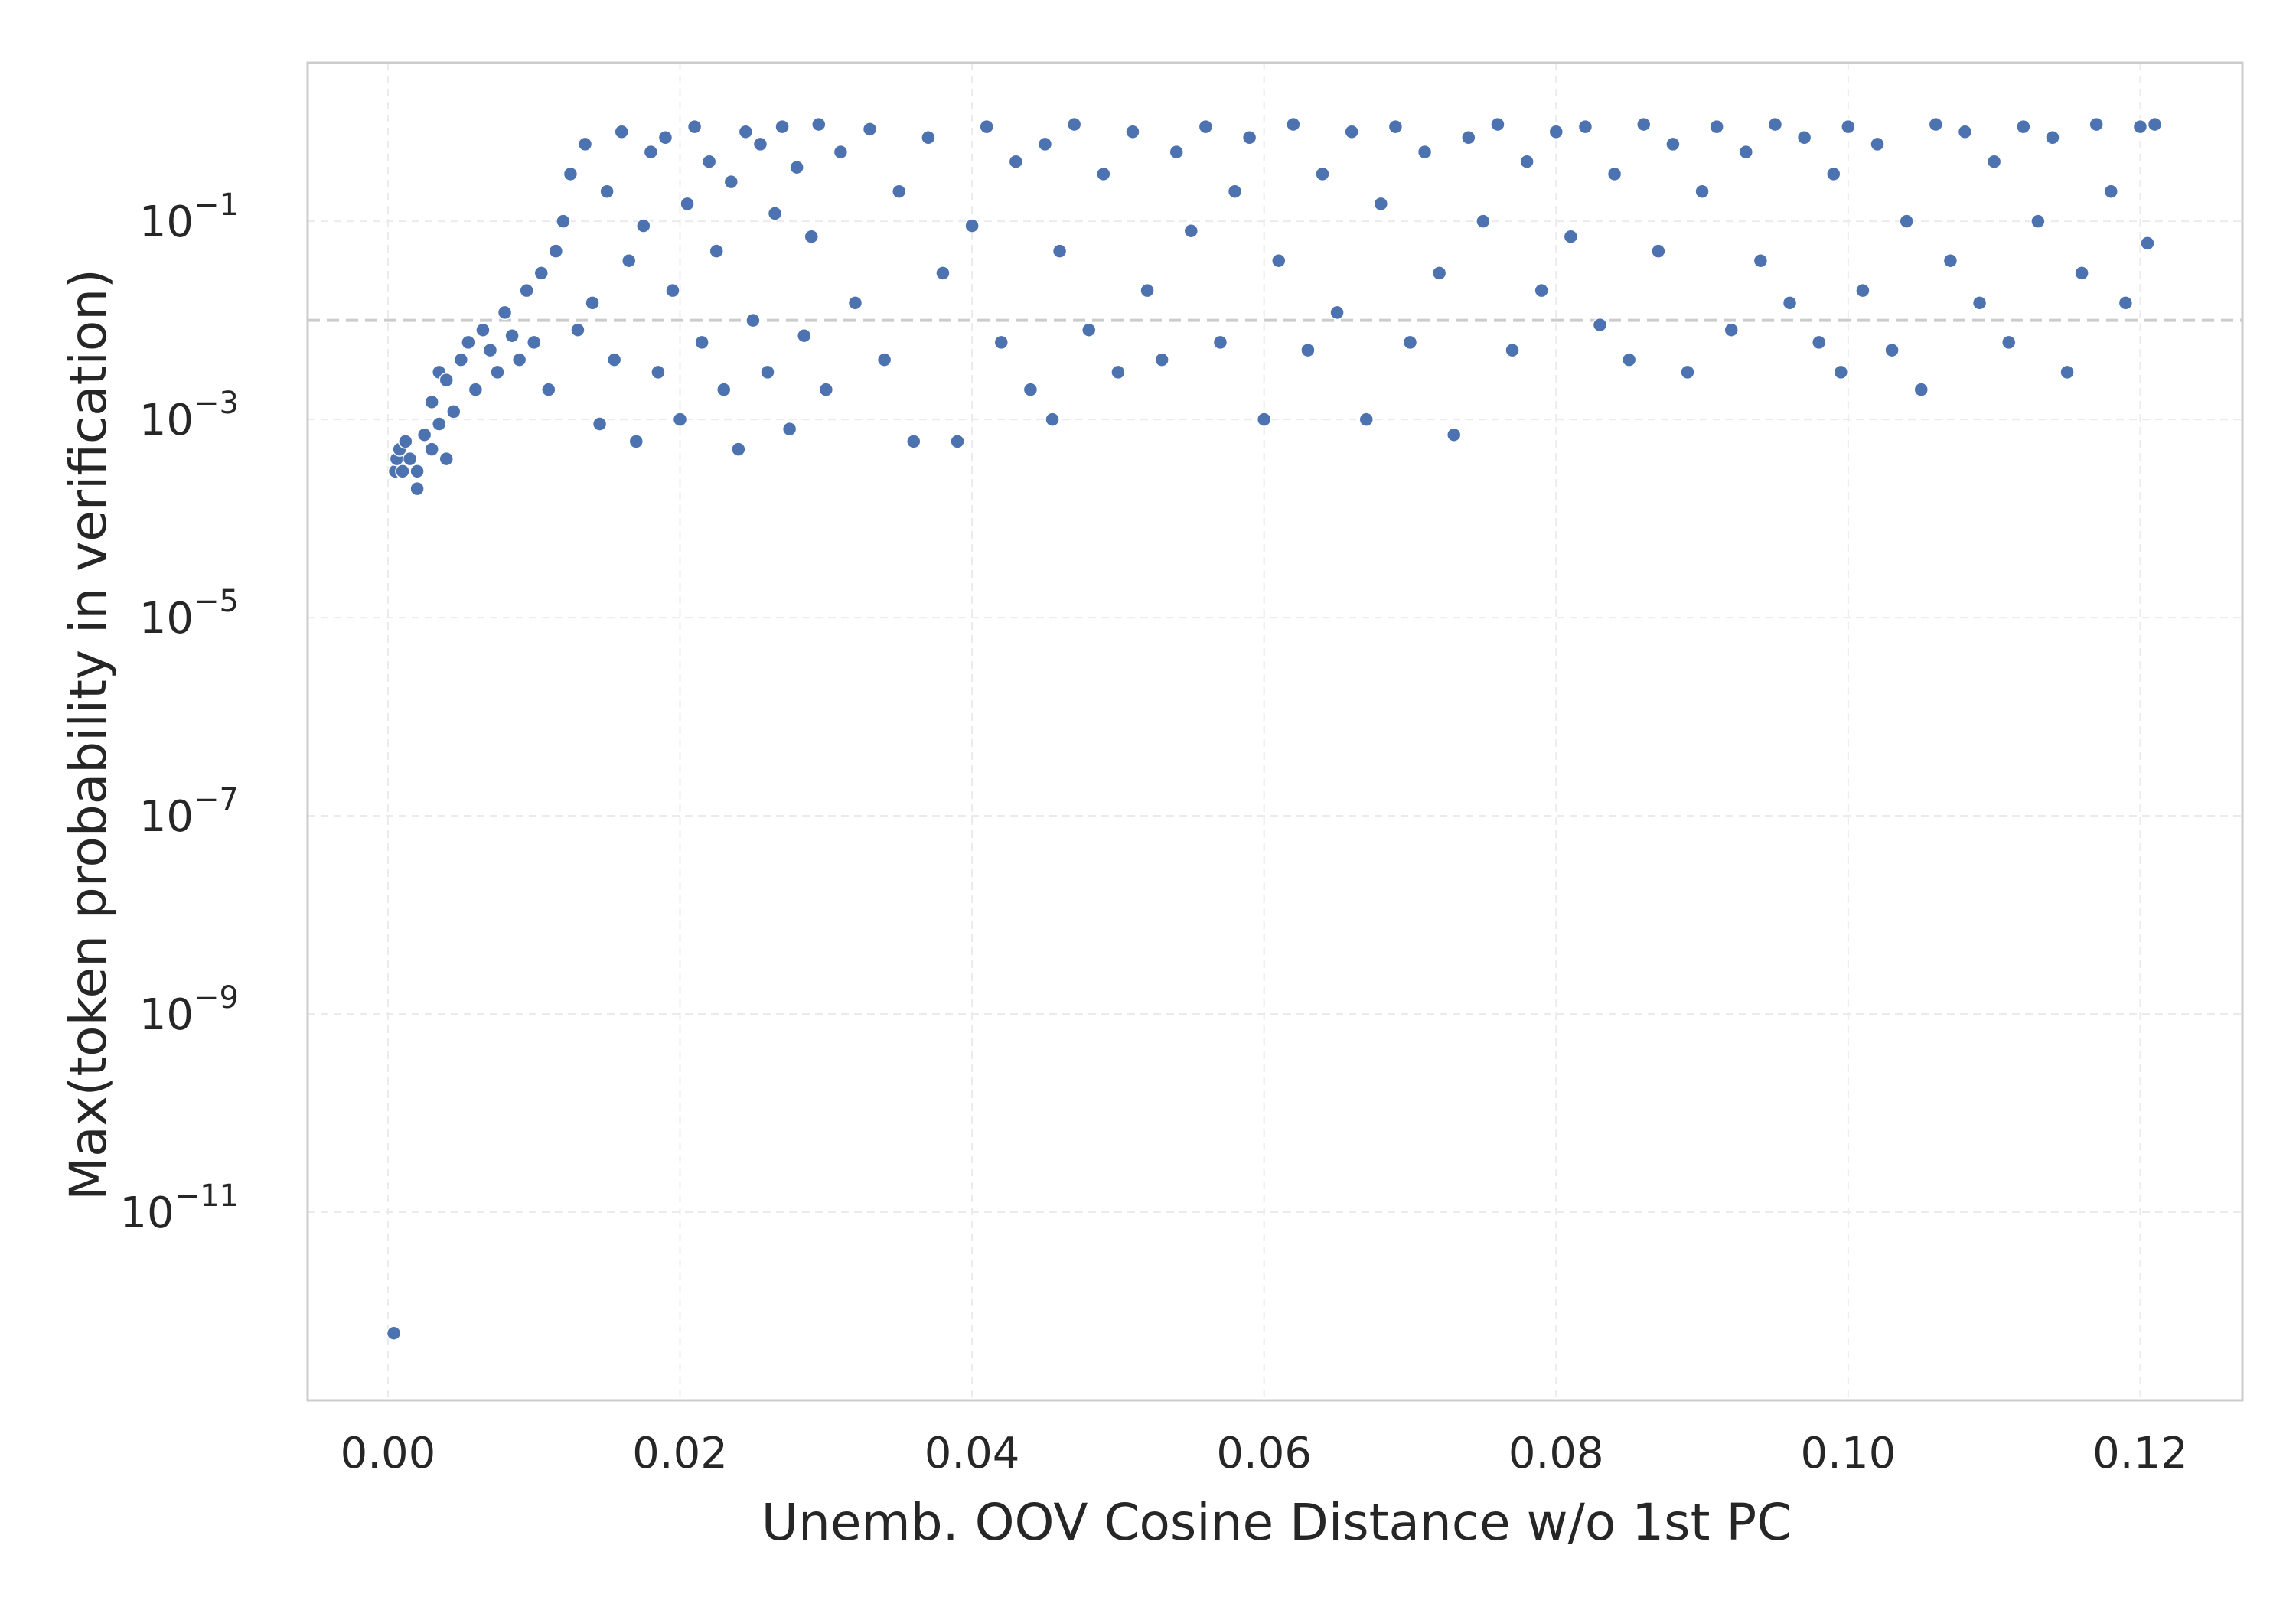 This screenshot has width=2296, height=1607. Describe the element at coordinates (179, 1208) in the screenshot. I see `y-tick-label: 10−11` at that location.